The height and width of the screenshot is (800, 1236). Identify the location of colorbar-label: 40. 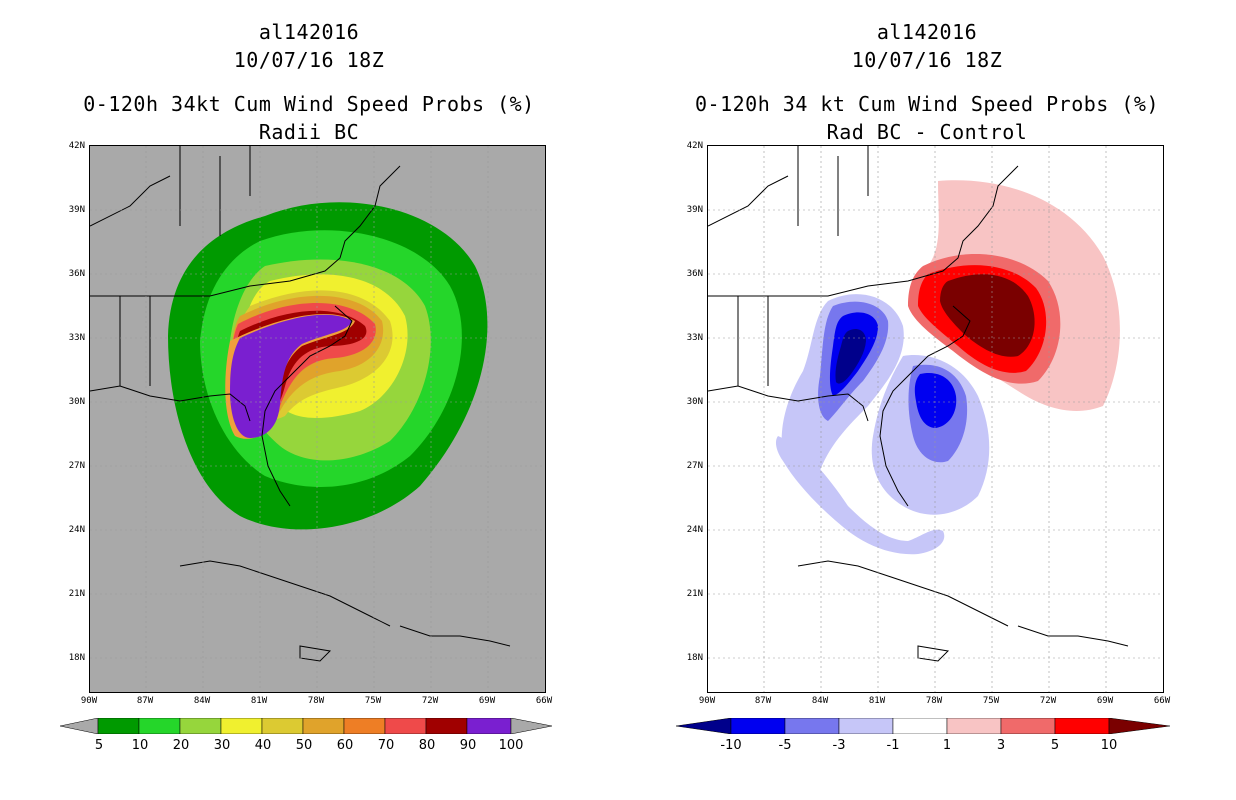
(263, 745).